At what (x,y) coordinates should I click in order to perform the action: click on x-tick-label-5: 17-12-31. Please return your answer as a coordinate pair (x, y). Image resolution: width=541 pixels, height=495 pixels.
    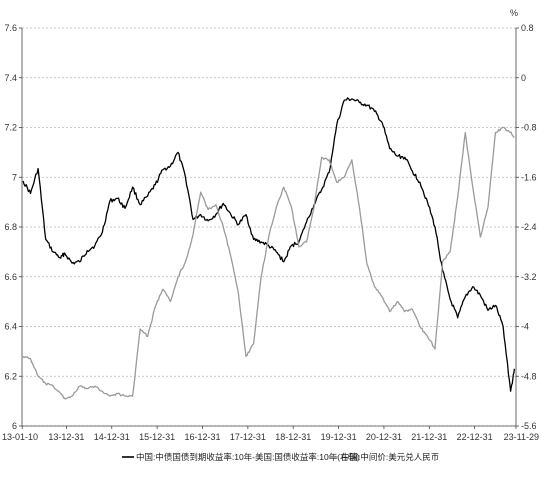
    Looking at the image, I should click on (248, 437).